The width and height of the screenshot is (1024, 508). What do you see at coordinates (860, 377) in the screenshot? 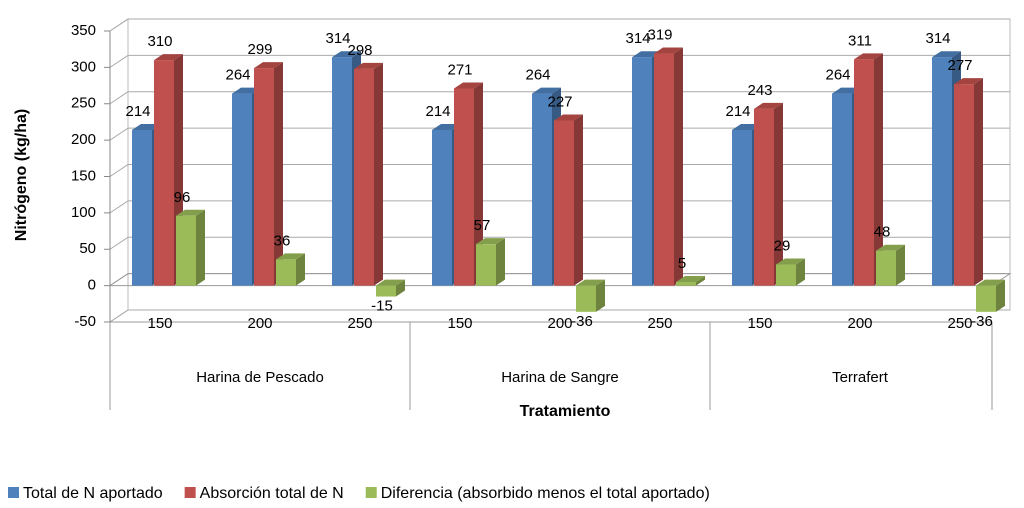
I see `group-label: Terrafert` at bounding box center [860, 377].